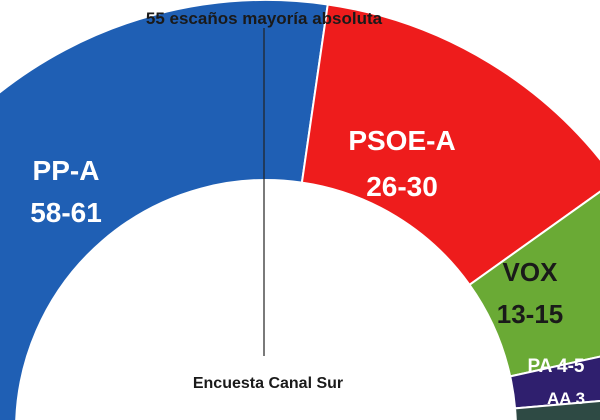 This screenshot has height=420, width=600. What do you see at coordinates (268, 383) in the screenshot?
I see `footer-label: Encuesta Canal Sur` at bounding box center [268, 383].